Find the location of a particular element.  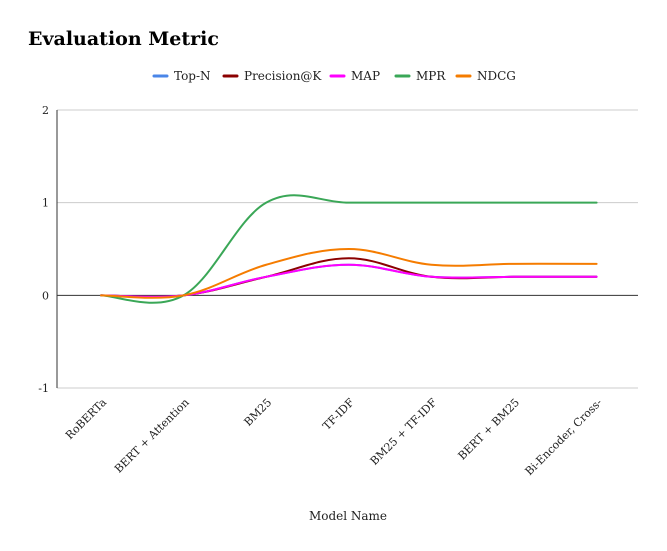

legend-label: Precision@K is located at coordinates (283, 76).